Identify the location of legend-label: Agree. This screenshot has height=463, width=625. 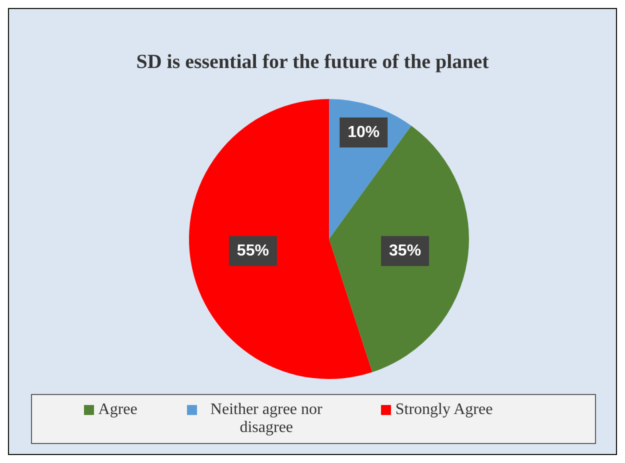
(118, 410).